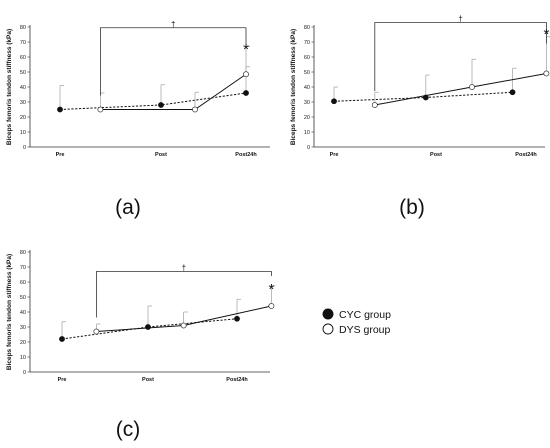 The width and height of the screenshot is (550, 448). Describe the element at coordinates (328, 329) in the screenshot. I see `legend-marker-dys` at that location.